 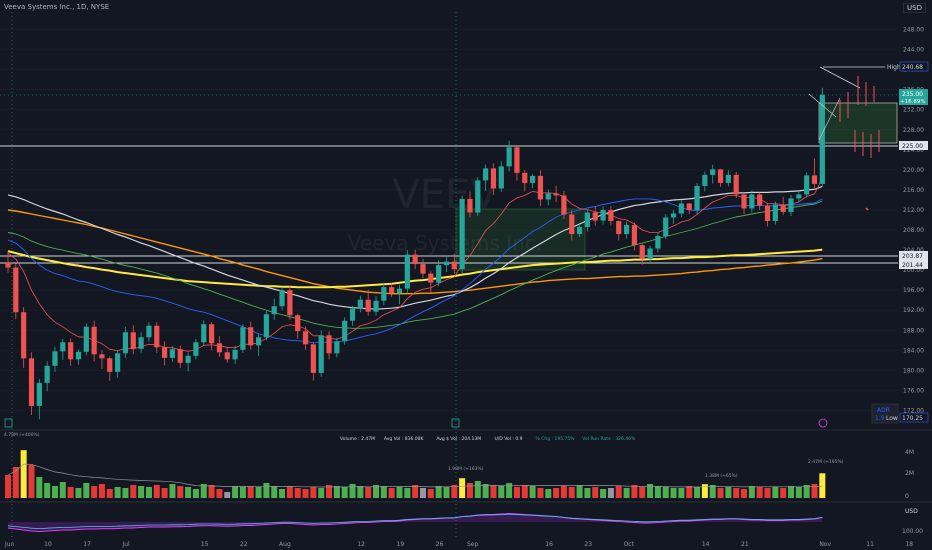 I want to click on volume-mid-label: 1.98M (+163%), so click(x=466, y=469).